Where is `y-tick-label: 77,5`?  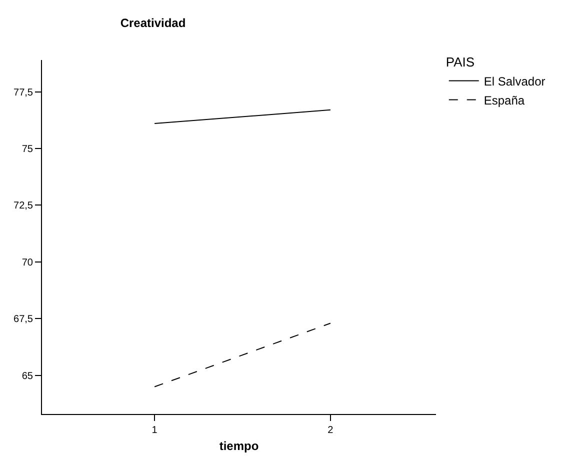 y-tick-label: 77,5 is located at coordinates (24, 92).